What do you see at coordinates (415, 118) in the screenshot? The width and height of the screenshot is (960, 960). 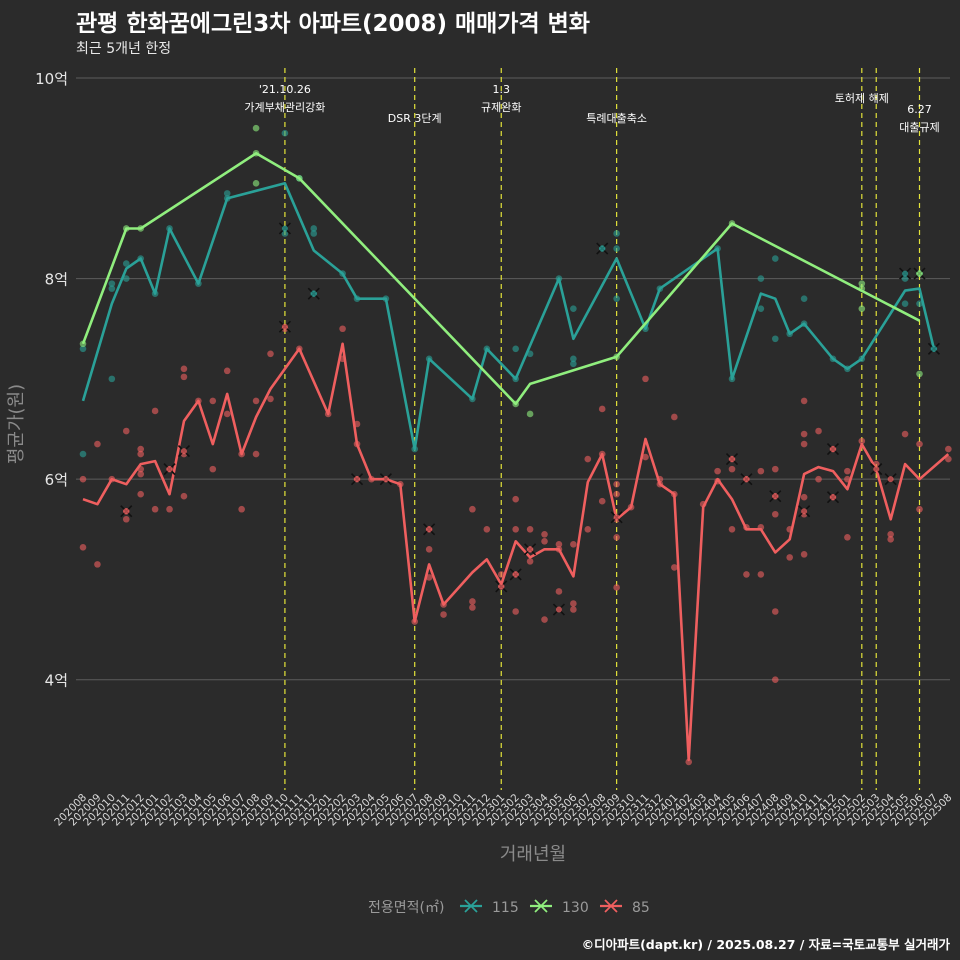 I see `event-label: DSR 3단계` at bounding box center [415, 118].